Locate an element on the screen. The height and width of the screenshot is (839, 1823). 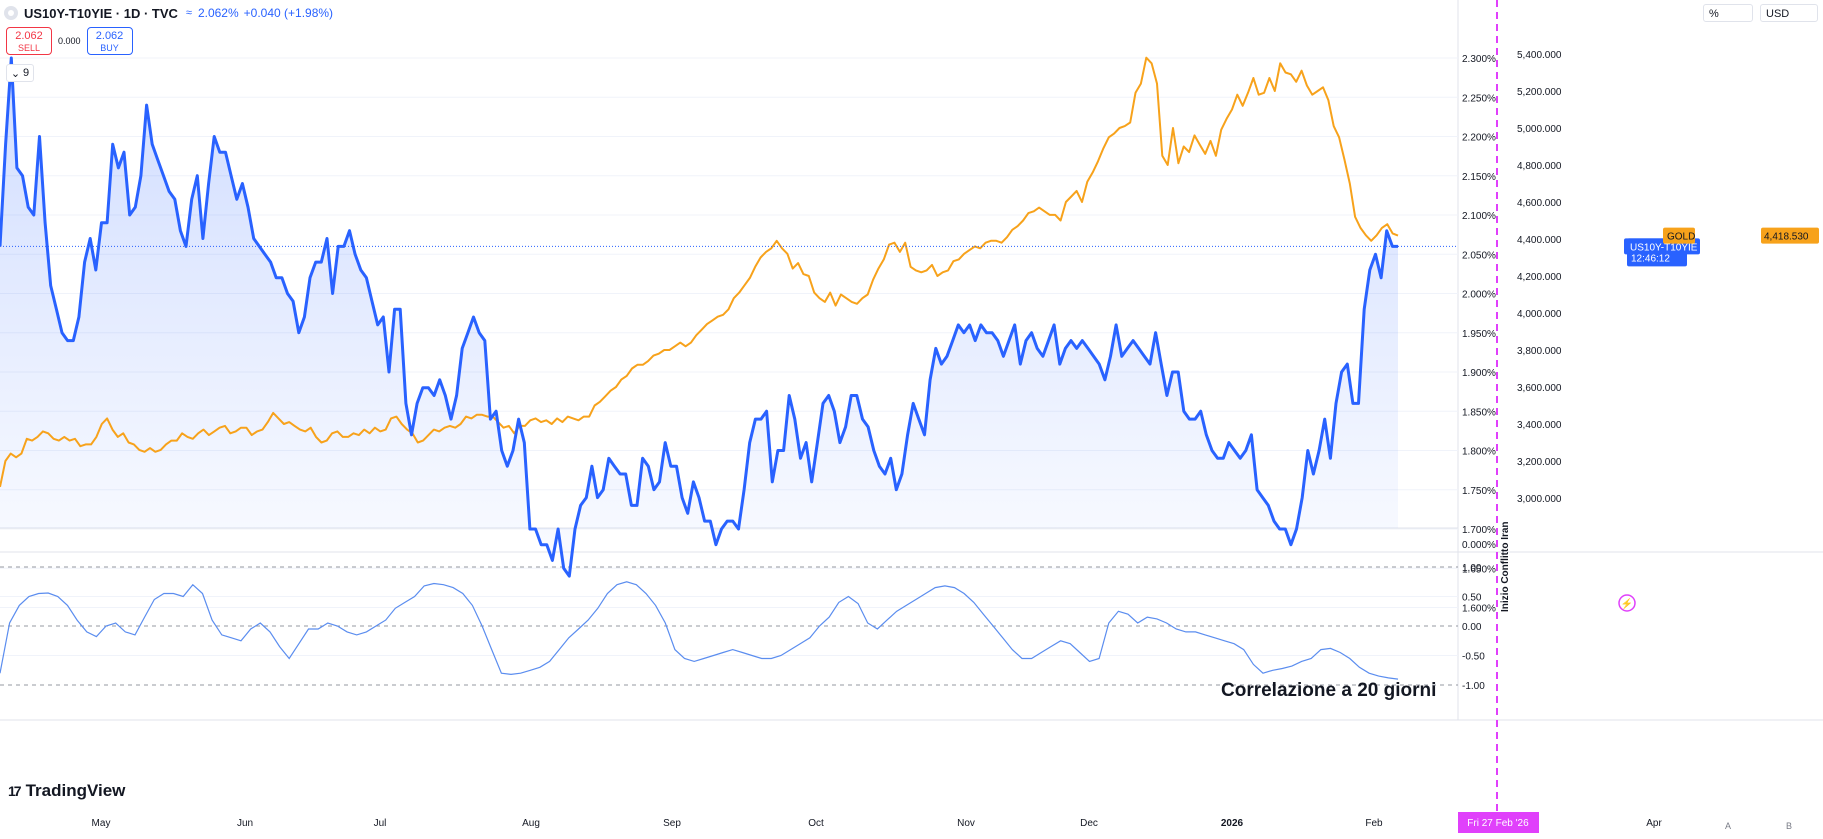
left-unit-selector: % is located at coordinates (1728, 13).